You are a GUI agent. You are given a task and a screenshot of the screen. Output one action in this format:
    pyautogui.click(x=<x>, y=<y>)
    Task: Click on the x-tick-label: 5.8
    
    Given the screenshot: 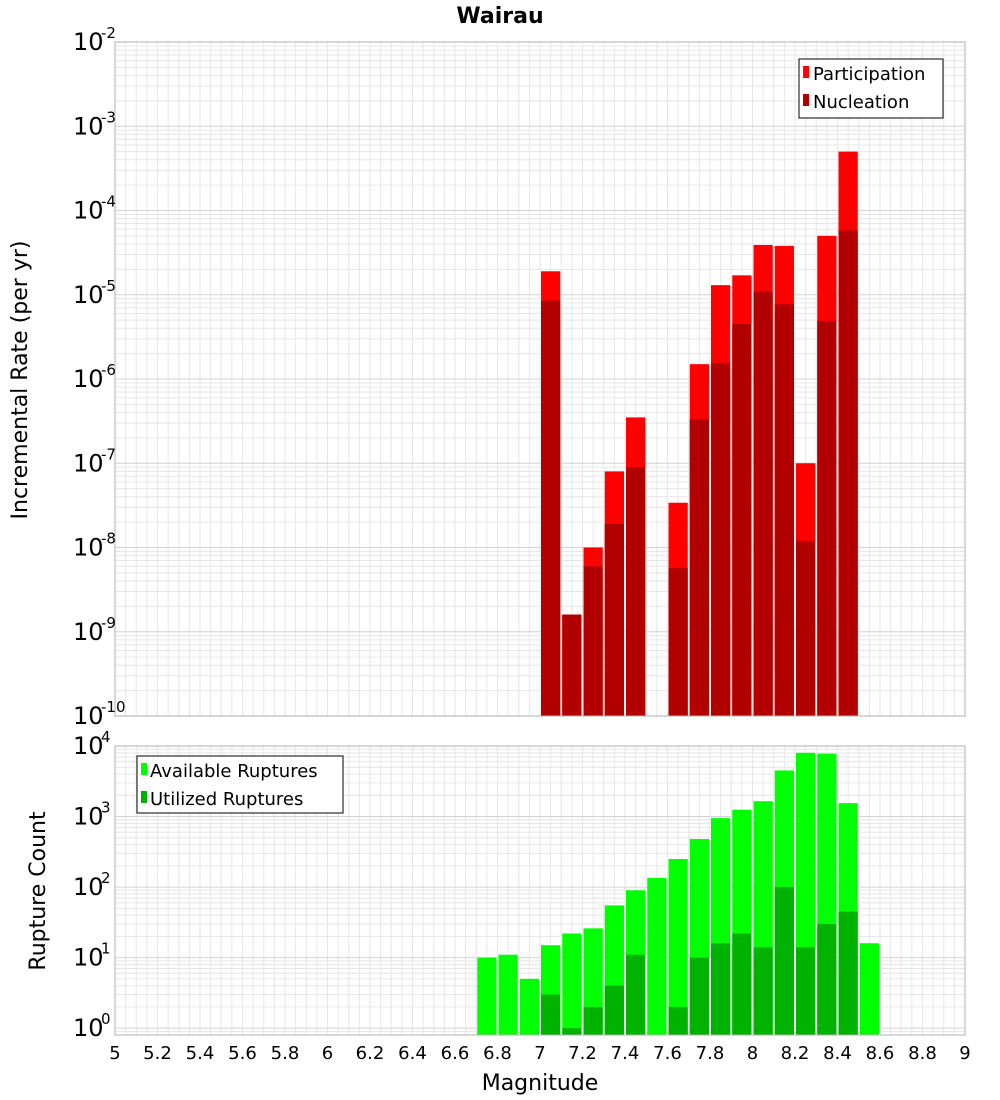 What is the action you would take?
    pyautogui.click(x=285, y=1053)
    